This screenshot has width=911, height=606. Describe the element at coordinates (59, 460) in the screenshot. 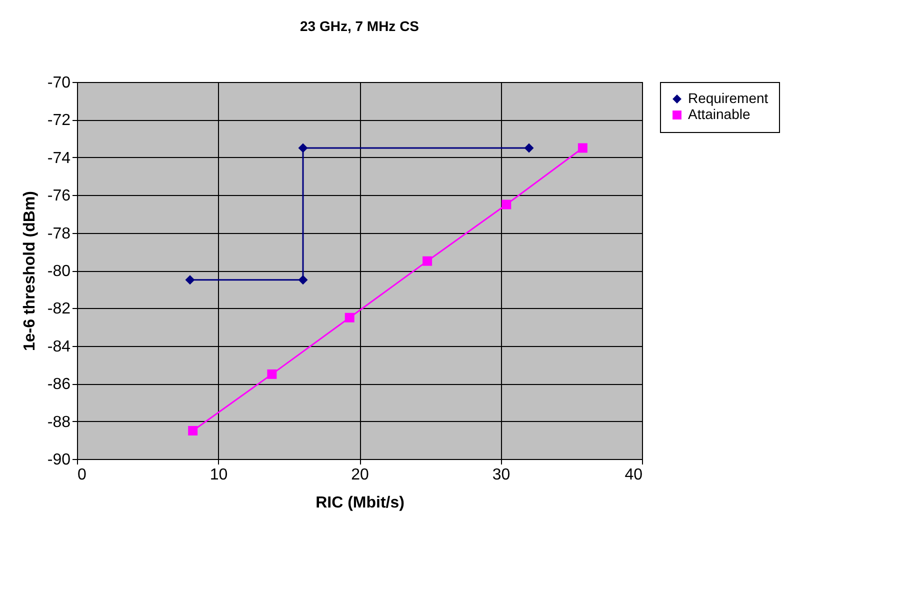

I see `y-tick-label: -90` at that location.